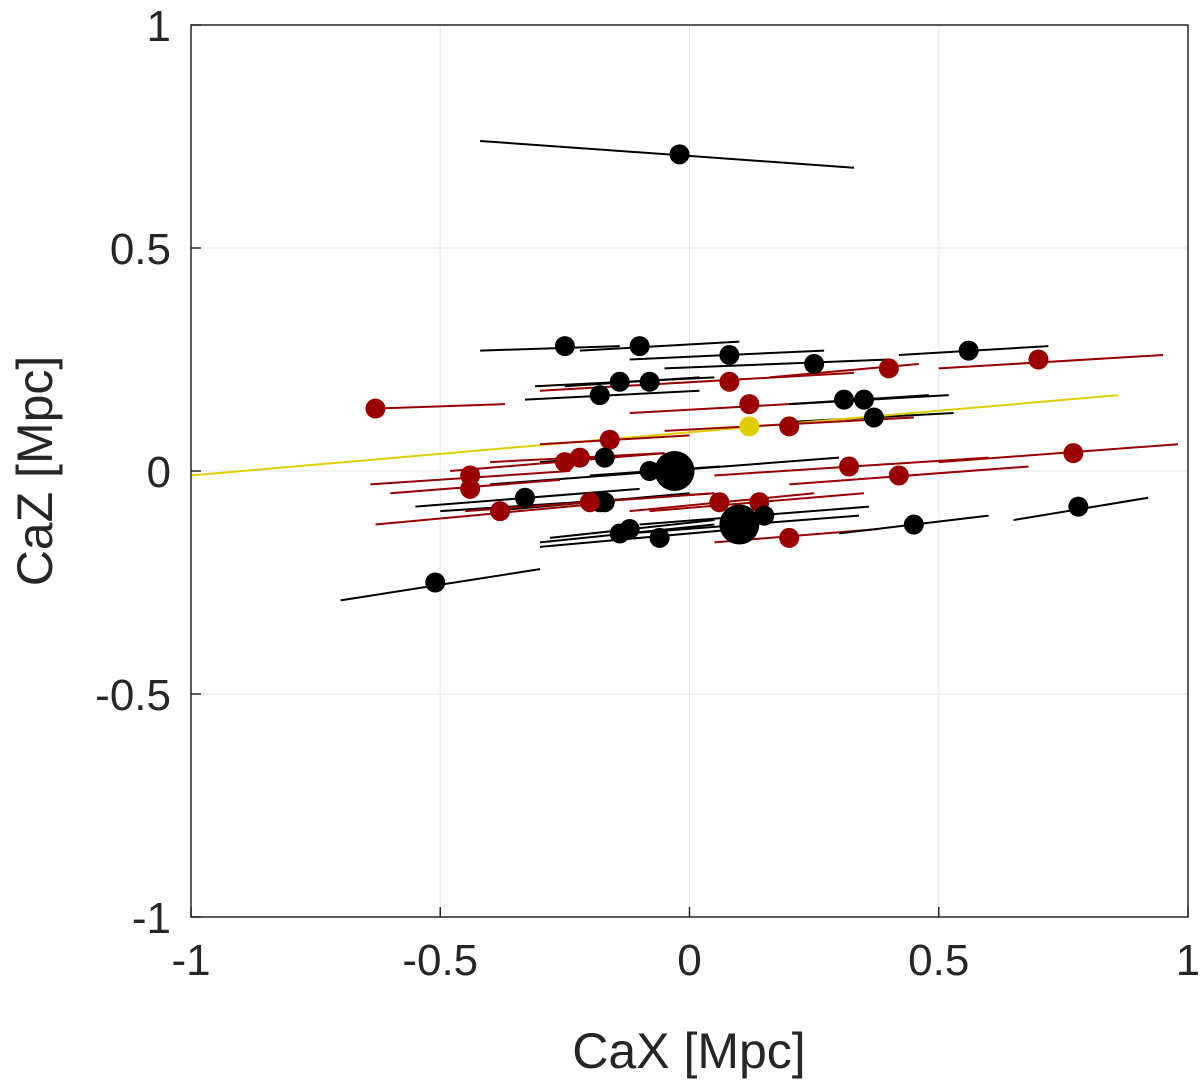 The height and width of the screenshot is (1080, 1200). What do you see at coordinates (151, 918) in the screenshot?
I see `y-tick-label: -1` at bounding box center [151, 918].